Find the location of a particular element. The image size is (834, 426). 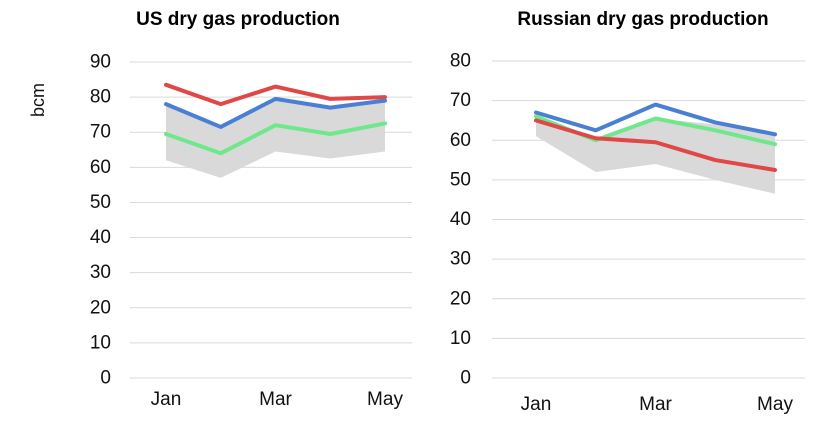

series-line-green is located at coordinates (275, 138).